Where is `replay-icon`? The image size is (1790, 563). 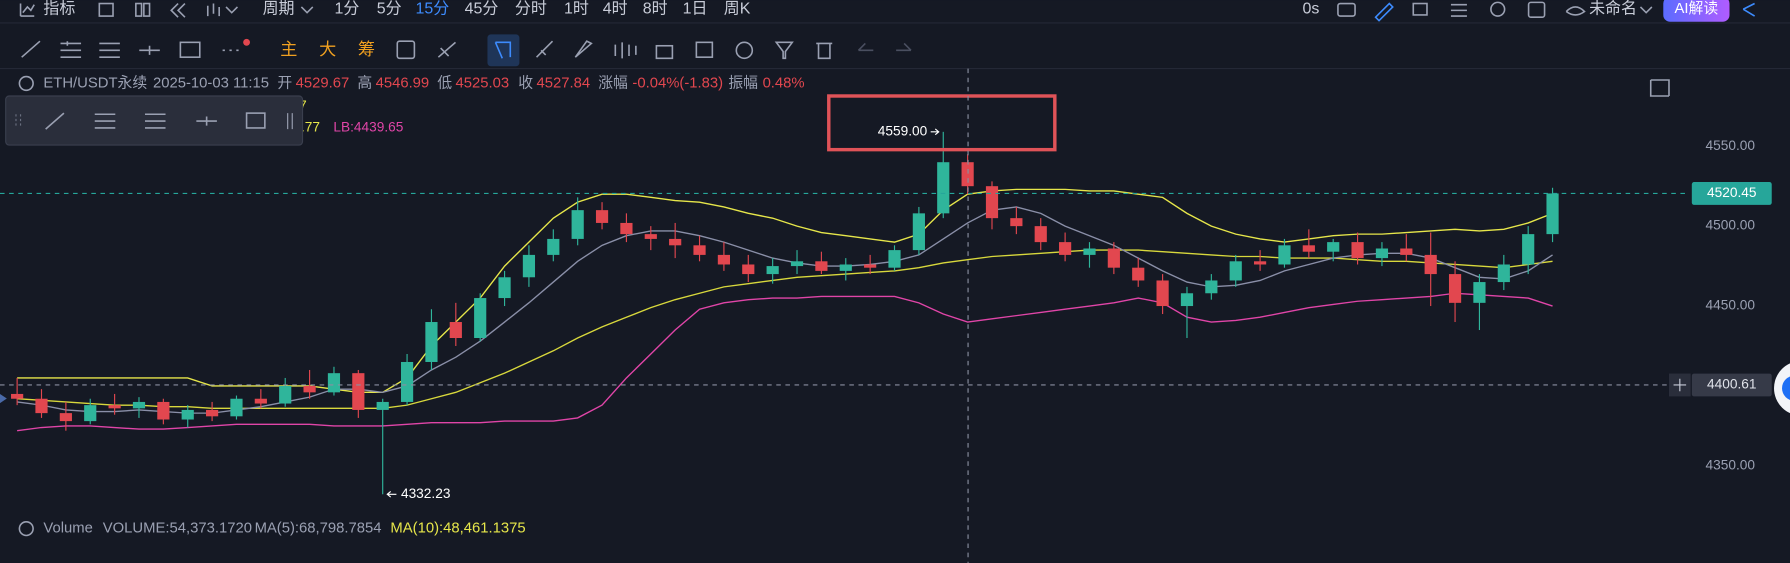
replay-icon is located at coordinates (178, 10).